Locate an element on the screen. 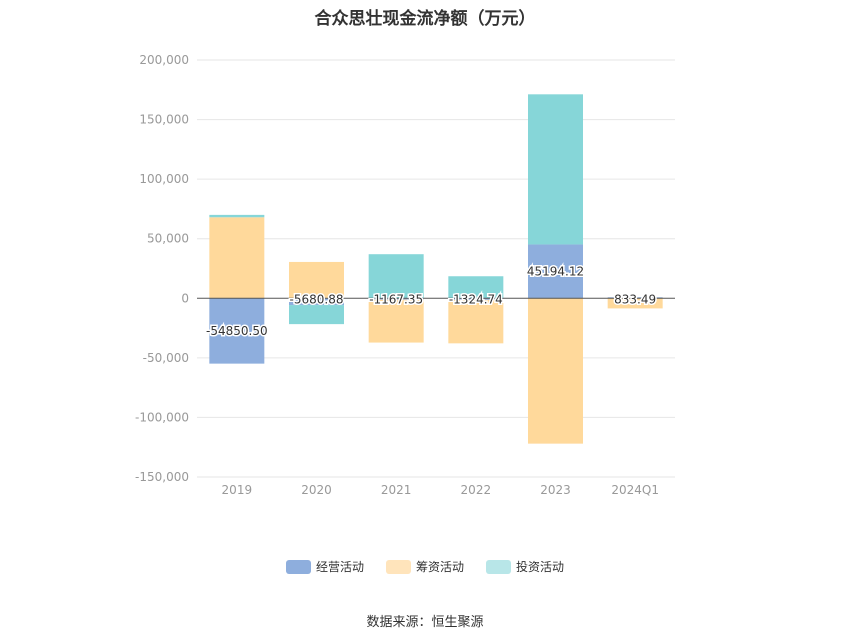 This screenshot has width=850, height=636. y-tick-label: 50,000 is located at coordinates (168, 239).